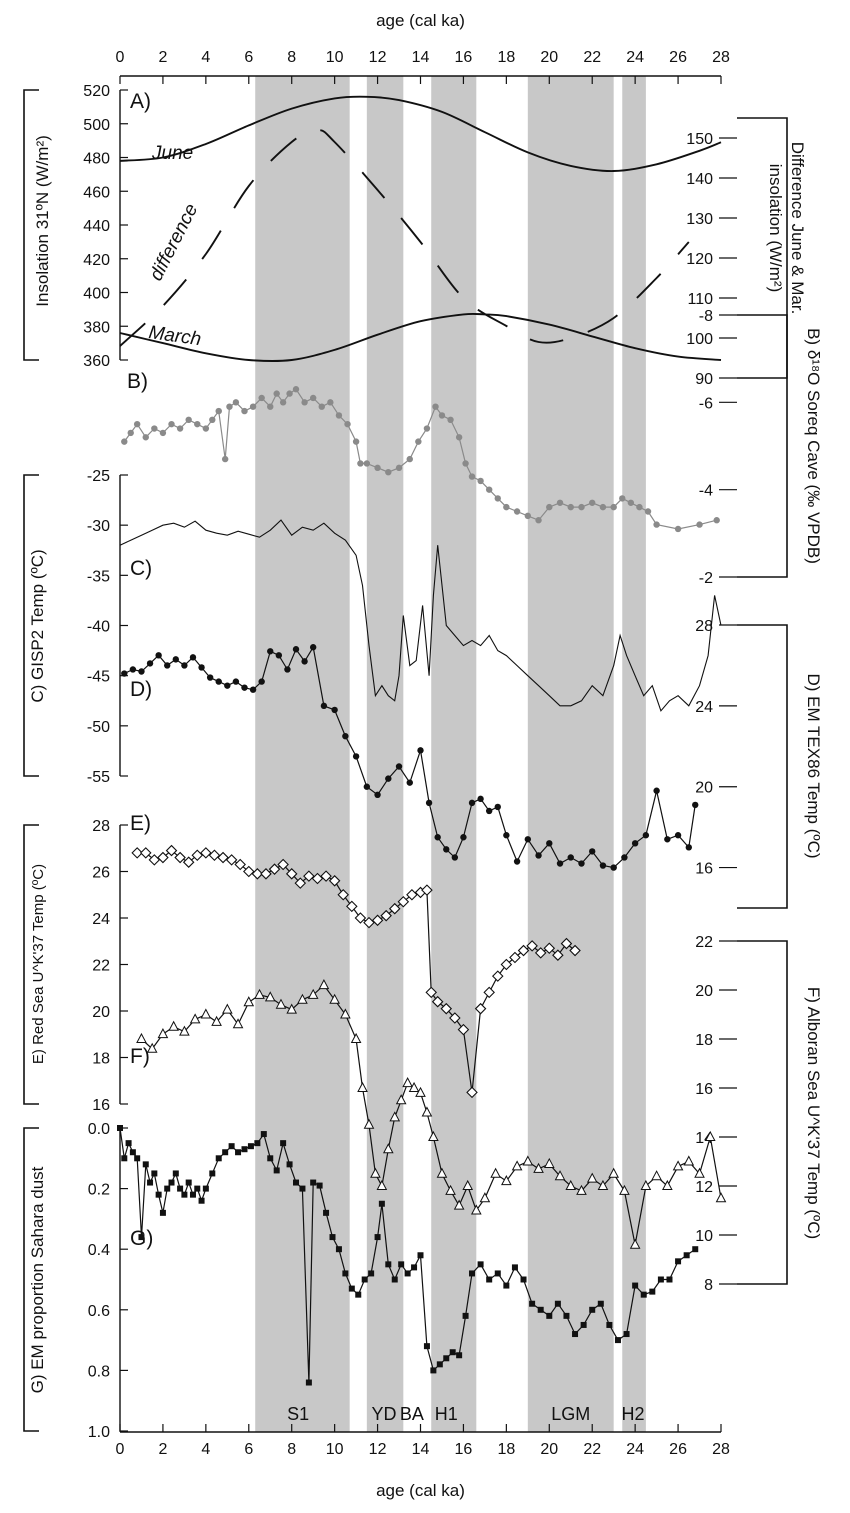 The image size is (850, 1513). What do you see at coordinates (678, 57) in the screenshot?
I see `x-tick-label-top: 26` at bounding box center [678, 57].